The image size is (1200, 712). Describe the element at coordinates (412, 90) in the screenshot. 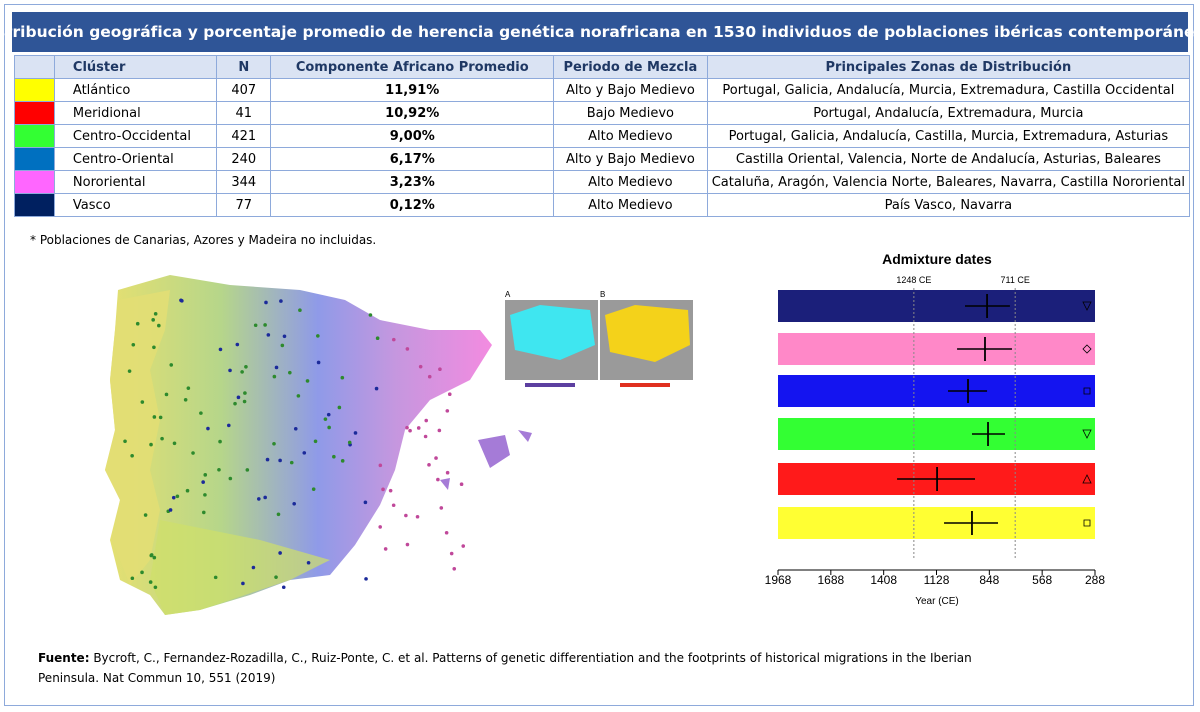

I see `cell-component: 11,91%` at that location.